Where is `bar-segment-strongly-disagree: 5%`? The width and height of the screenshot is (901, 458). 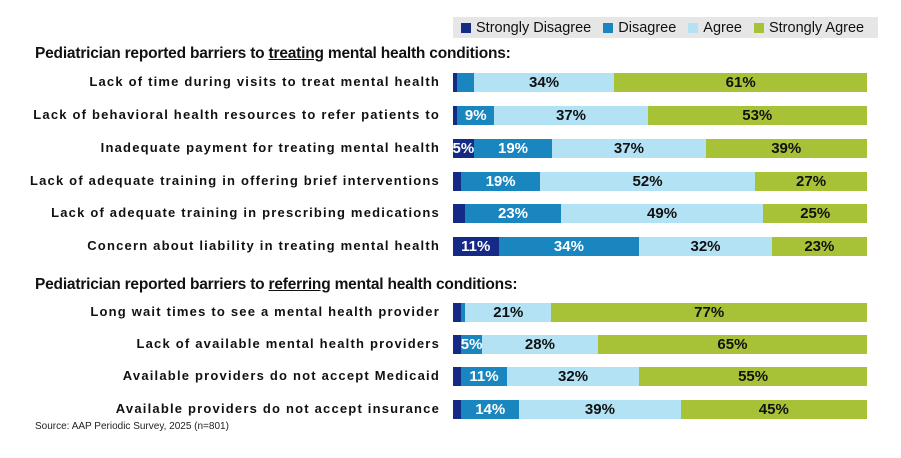
bar-segment-strongly-disagree: 5% is located at coordinates (463, 148).